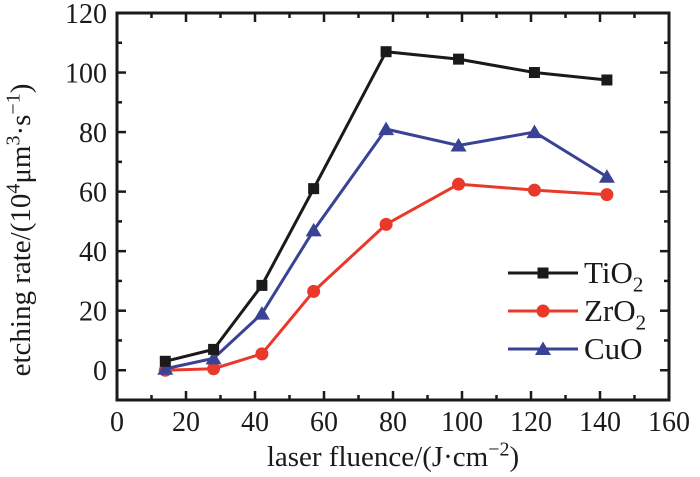 This screenshot has height=477, width=700. I want to click on legend-marker-circle-icon, so click(543, 311).